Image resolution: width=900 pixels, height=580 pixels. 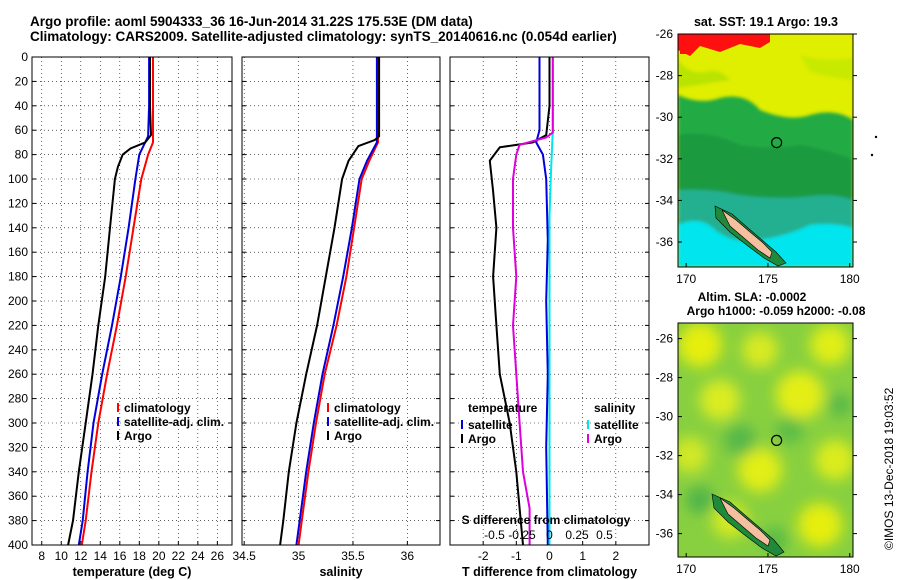 What do you see at coordinates (353, 556) in the screenshot?
I see `x-tick-label: 35.5` at bounding box center [353, 556].